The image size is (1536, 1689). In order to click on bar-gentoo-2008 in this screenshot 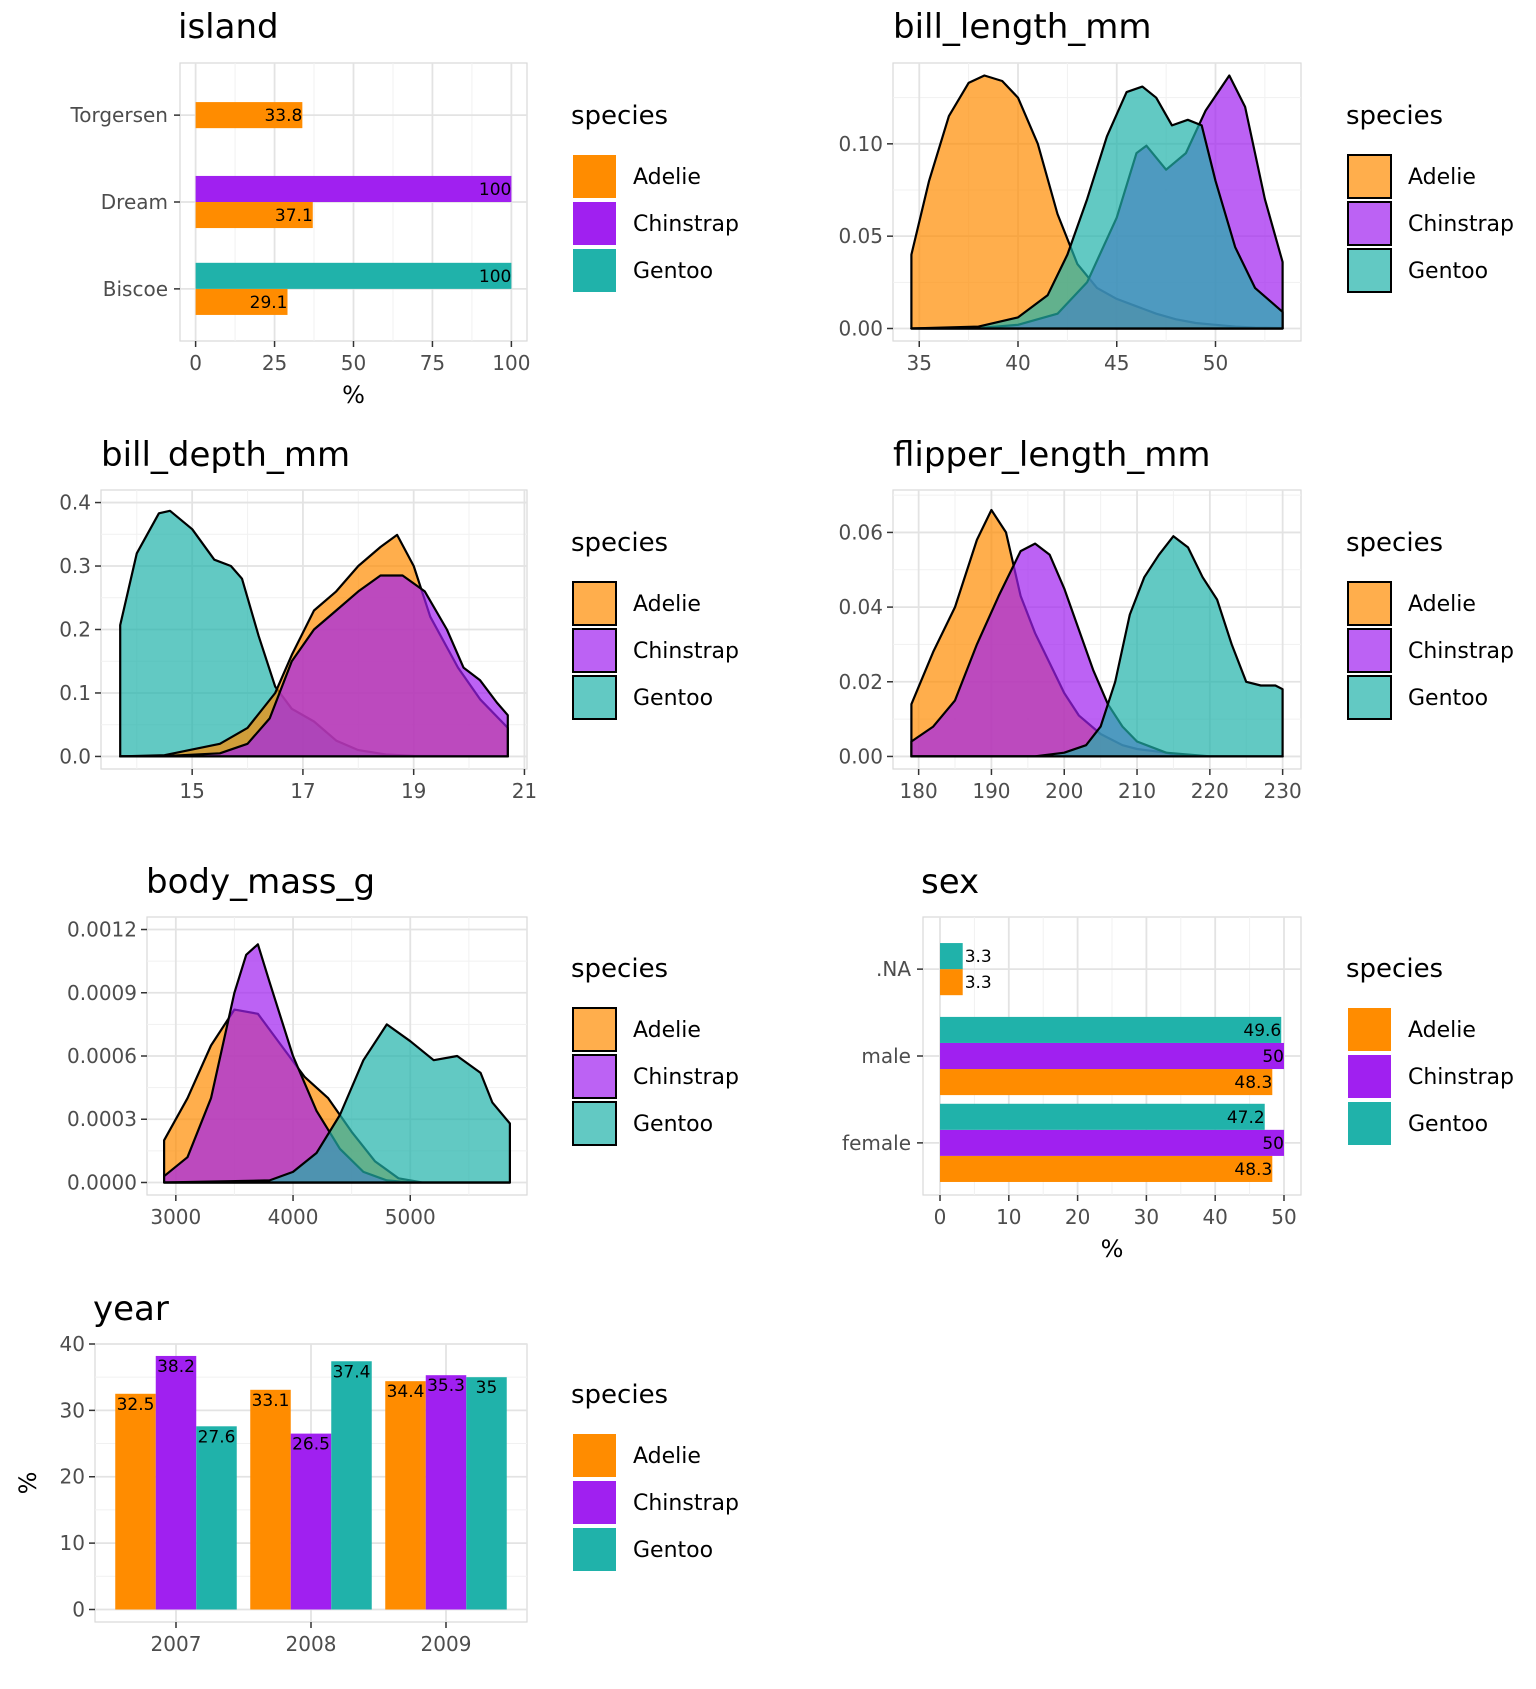, I will do `click(351, 1485)`.